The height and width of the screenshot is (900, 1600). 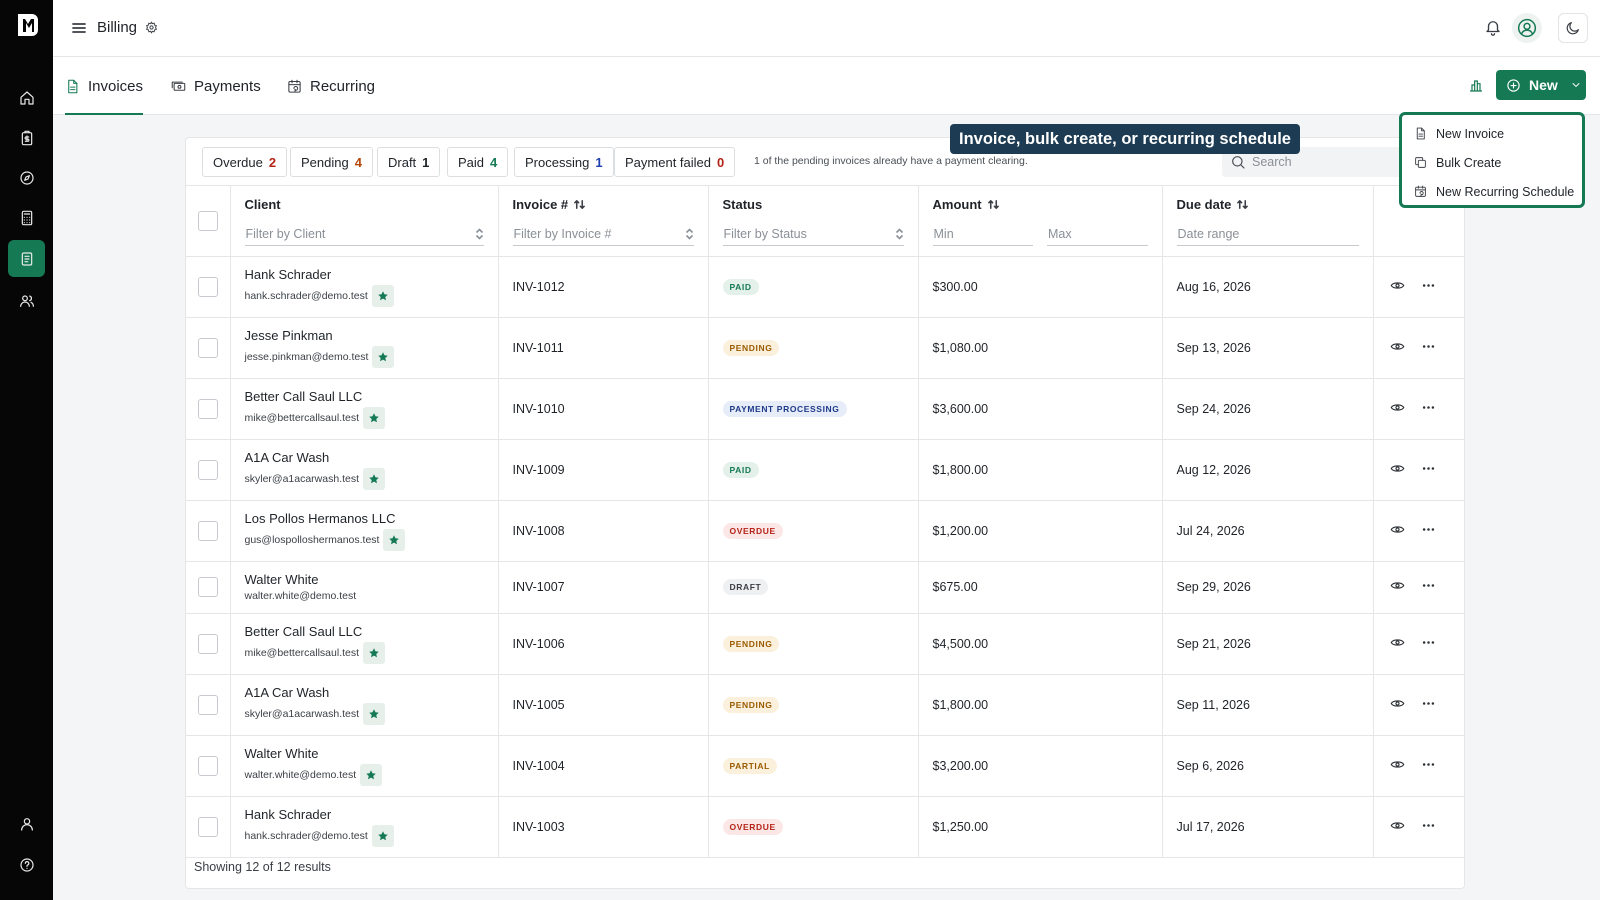 I want to click on new-button: New, so click(x=1541, y=85).